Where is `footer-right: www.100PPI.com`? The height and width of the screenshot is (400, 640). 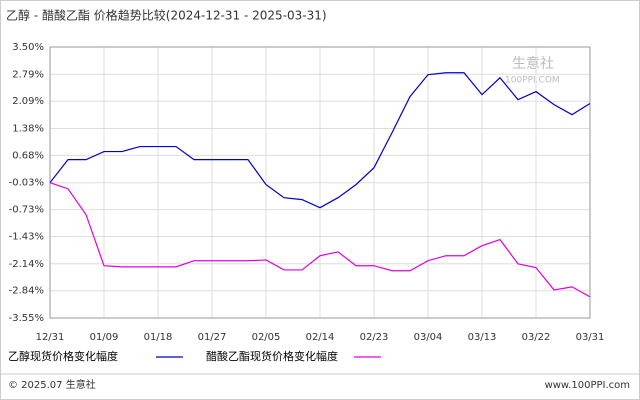
footer-right: www.100PPI.com is located at coordinates (587, 385).